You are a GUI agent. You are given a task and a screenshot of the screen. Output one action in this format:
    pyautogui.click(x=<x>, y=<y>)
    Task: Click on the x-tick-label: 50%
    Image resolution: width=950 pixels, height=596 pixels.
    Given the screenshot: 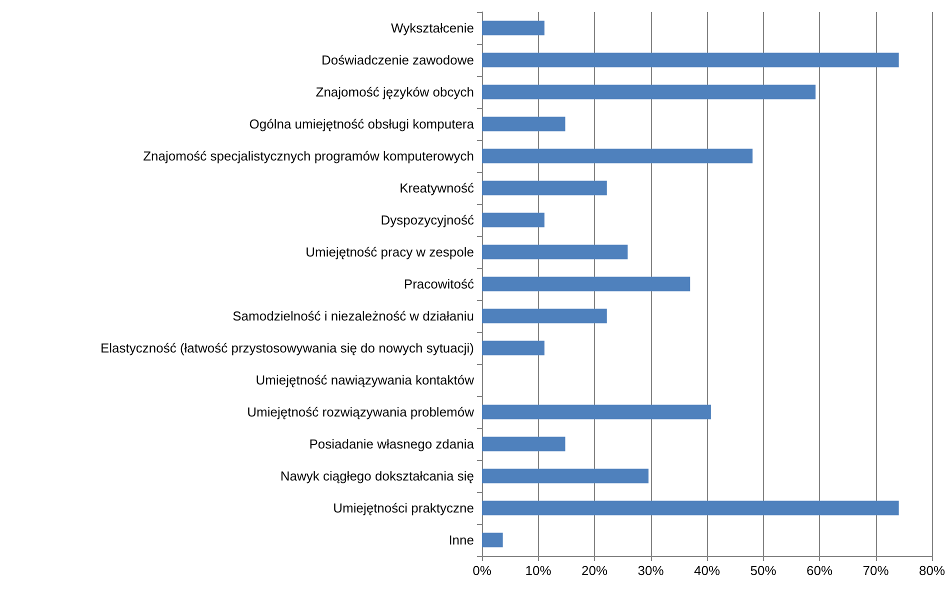 What is the action you would take?
    pyautogui.click(x=763, y=570)
    